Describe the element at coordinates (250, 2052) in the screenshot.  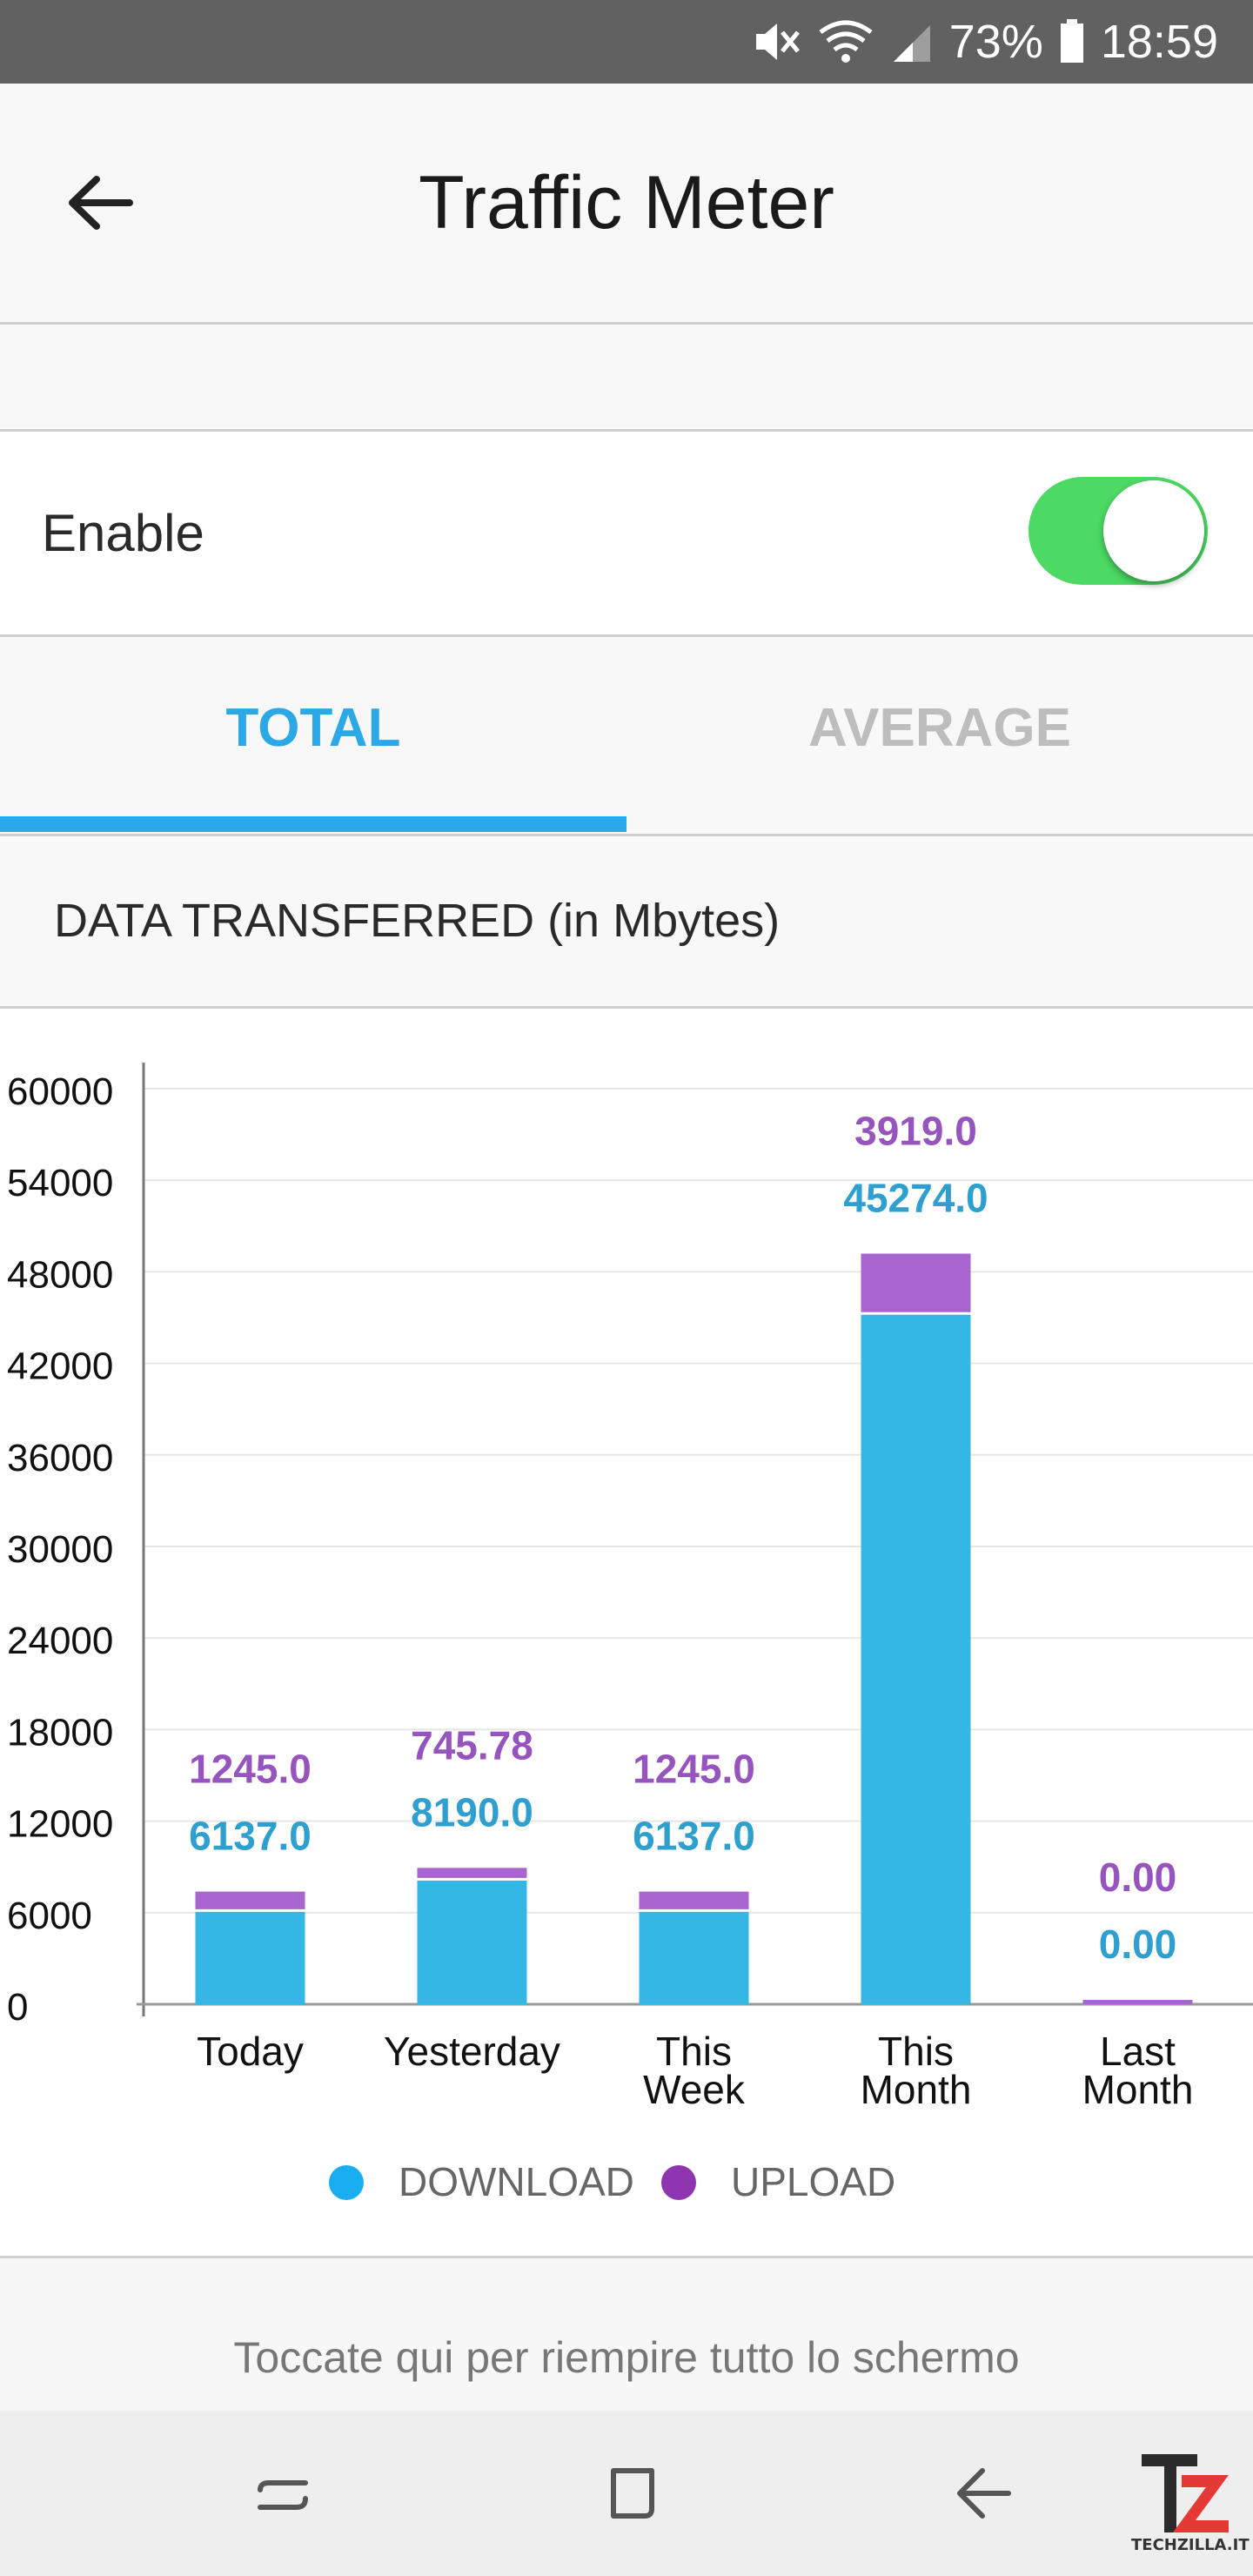
I see `x-tick-label: Today` at that location.